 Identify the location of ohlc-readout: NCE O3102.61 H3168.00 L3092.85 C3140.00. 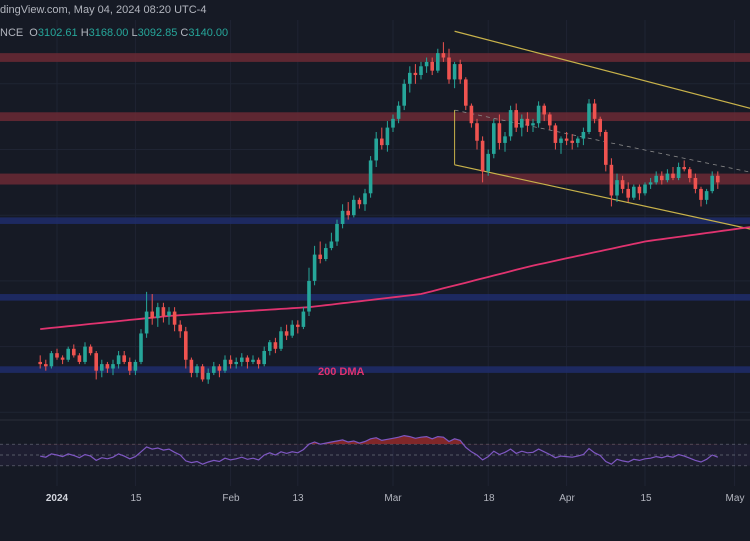
(114, 33).